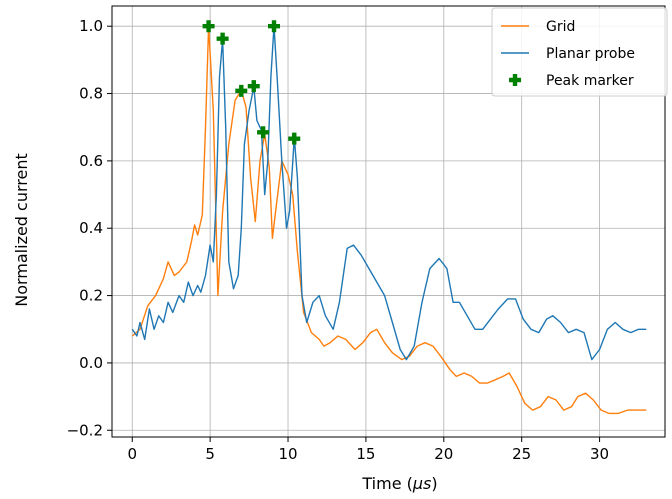  What do you see at coordinates (521, 454) in the screenshot?
I see `x-tick-label: 25` at bounding box center [521, 454].